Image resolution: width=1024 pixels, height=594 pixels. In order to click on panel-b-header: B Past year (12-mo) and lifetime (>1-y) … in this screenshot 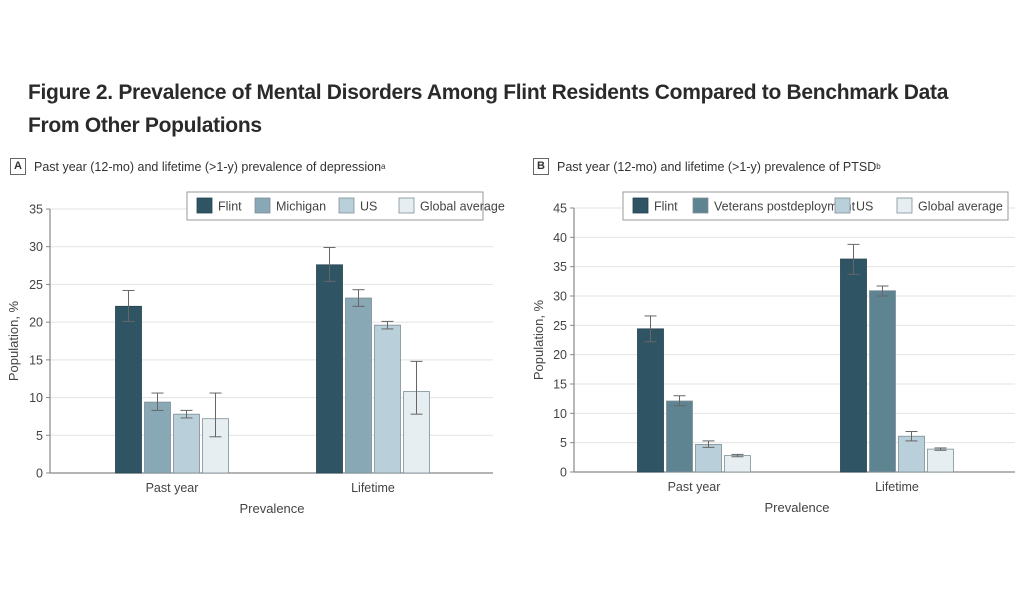, I will do `click(707, 166)`.